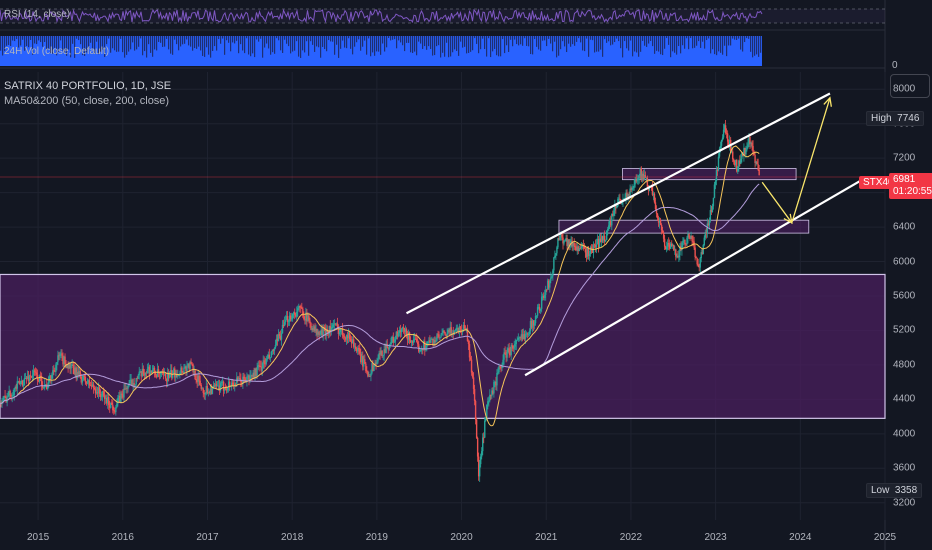 This screenshot has height=550, width=932. I want to click on indicator-title: MA50&200 (50, close, 200, close), so click(87, 101).